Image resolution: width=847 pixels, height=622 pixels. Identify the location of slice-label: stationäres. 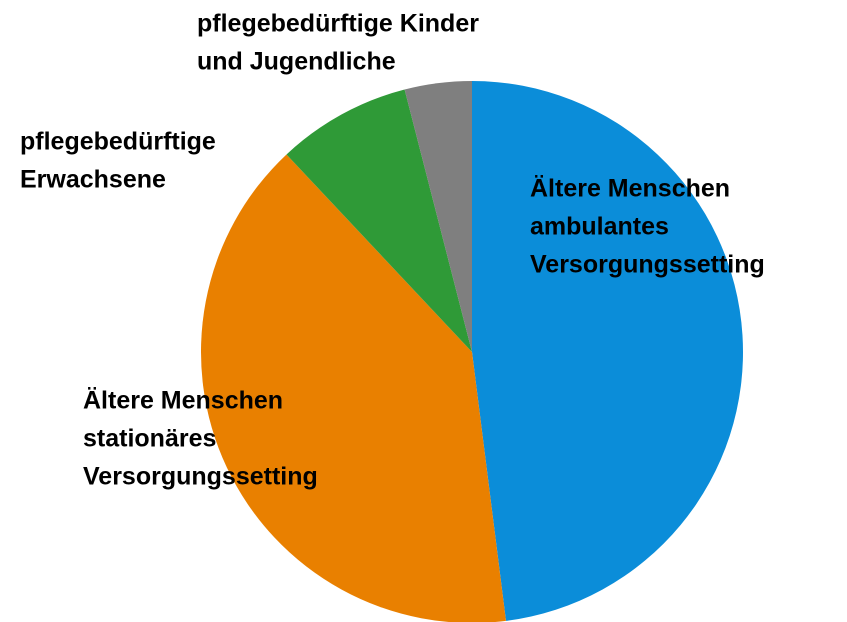
(149, 439).